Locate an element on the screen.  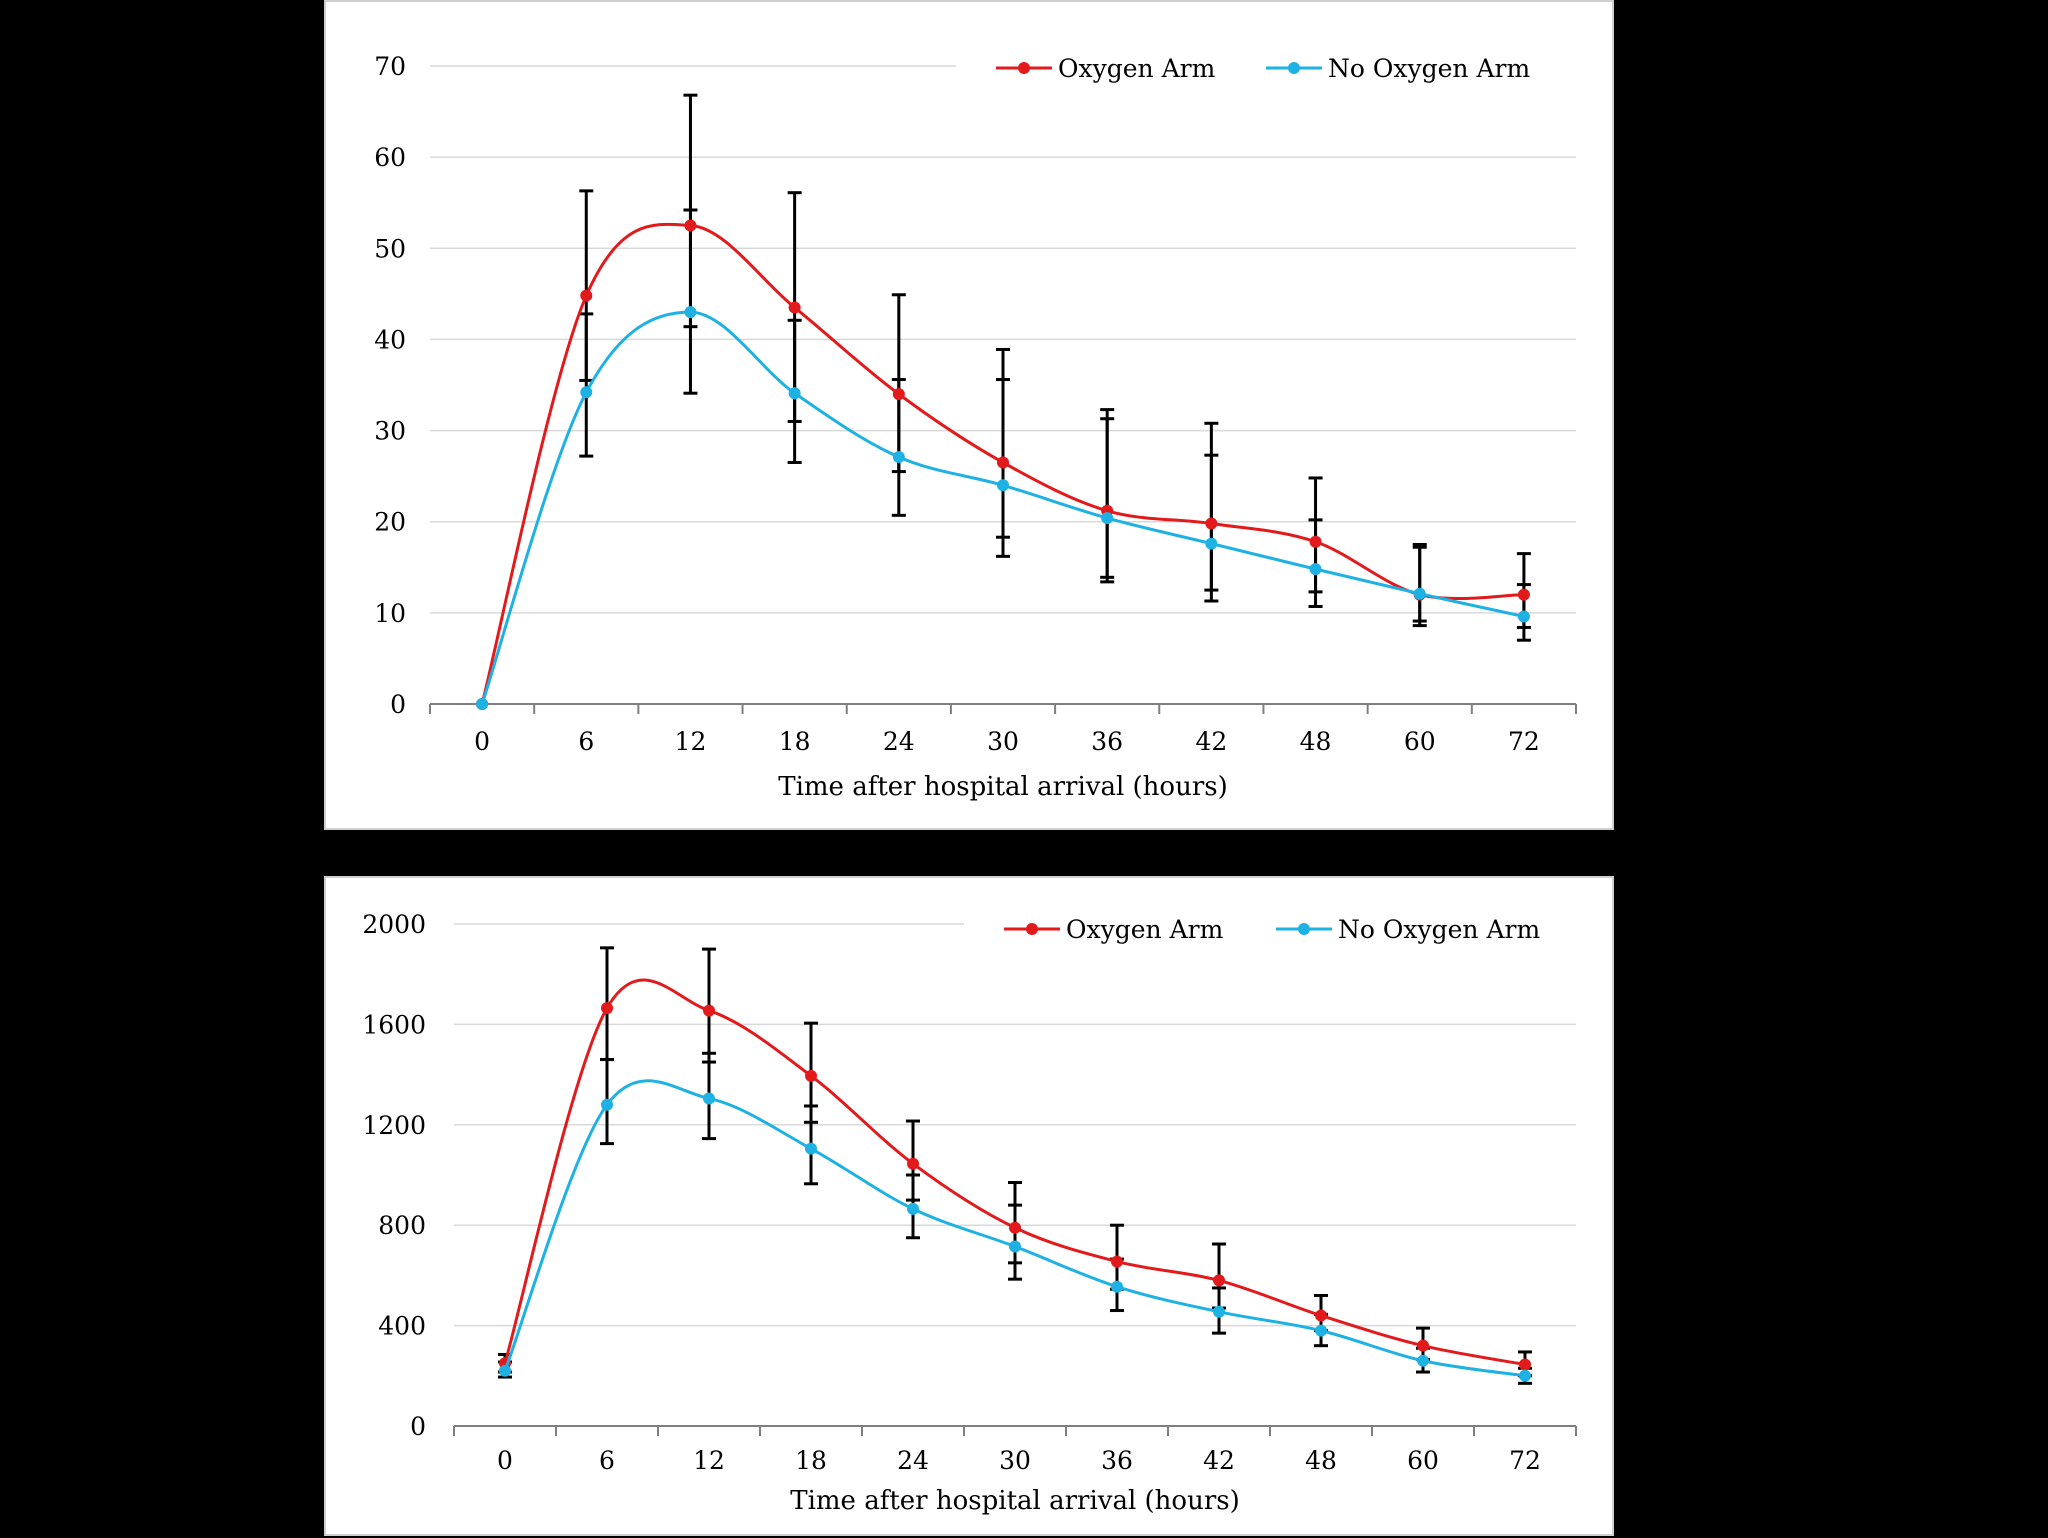
series-line-oxygen is located at coordinates (1014, 1172).